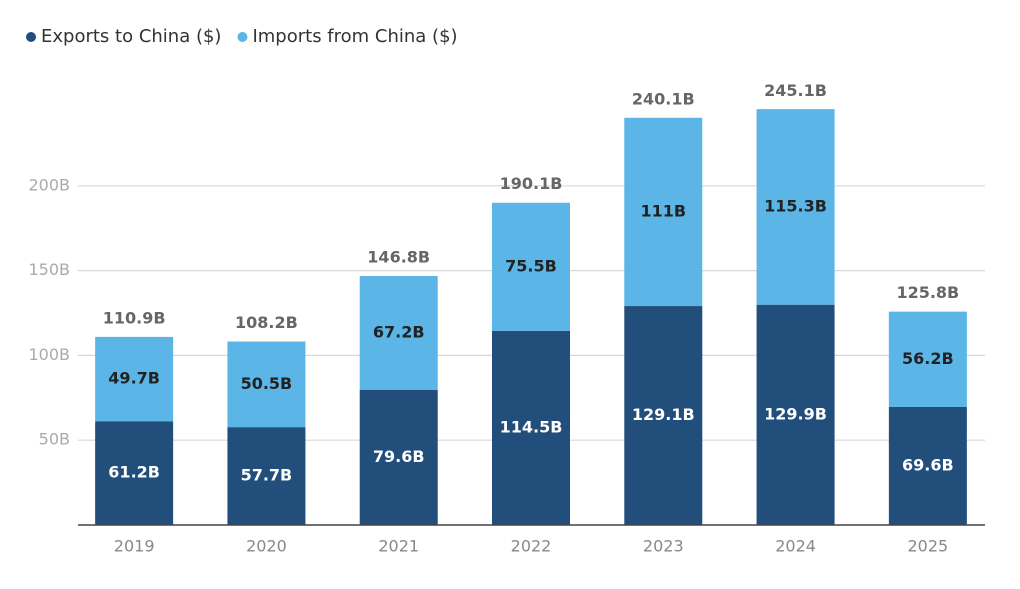 Image resolution: width=1020 pixels, height=589 pixels. I want to click on x-tick-label: 2020, so click(266, 546).